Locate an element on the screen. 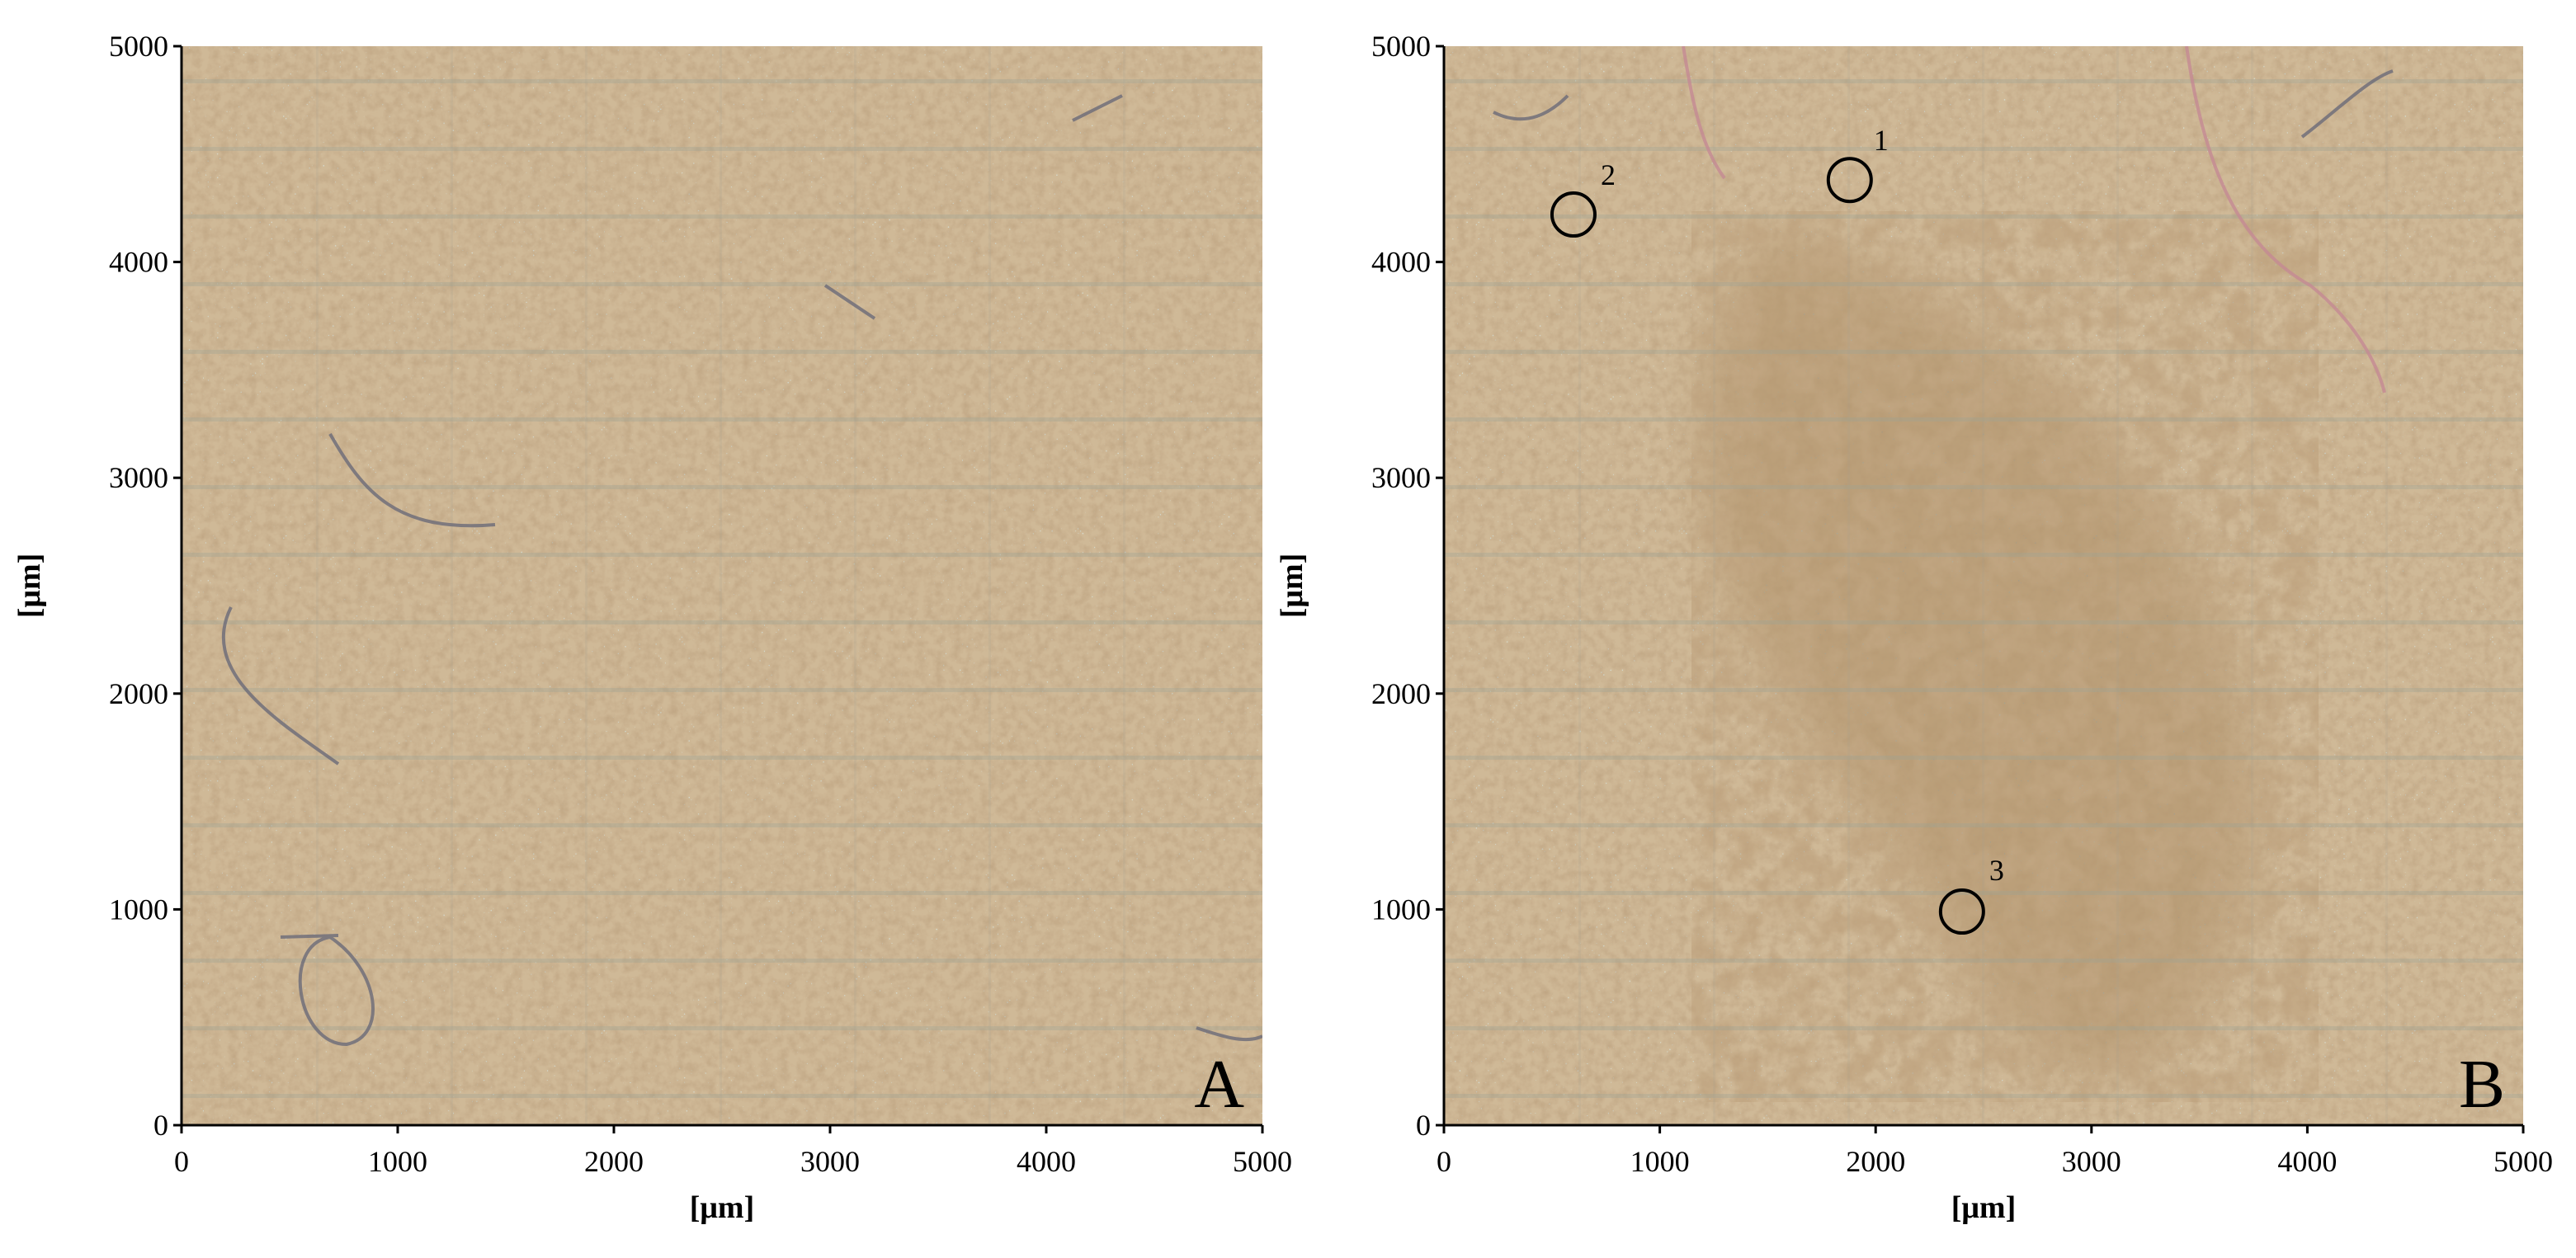  annotation-label: 2 is located at coordinates (1608, 174).